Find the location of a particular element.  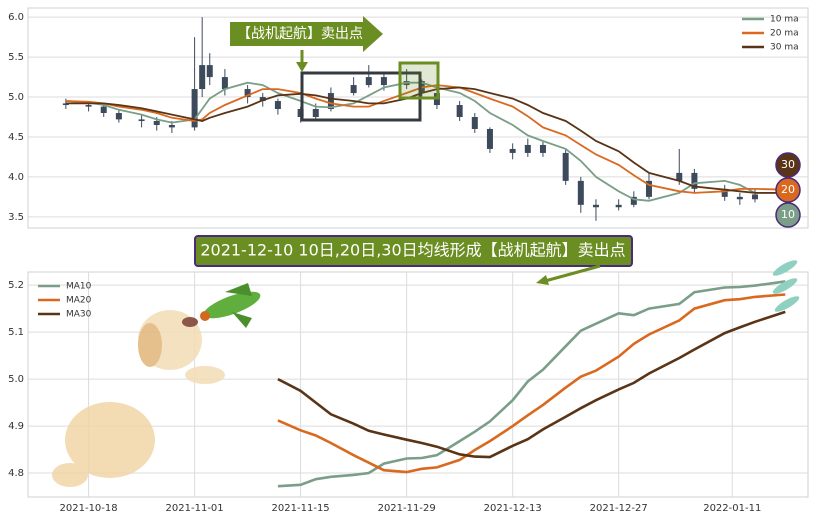

banner-text: 2021-12-10 10日,20日,30日均线形成【战机起航】卖出点 is located at coordinates (412, 250).